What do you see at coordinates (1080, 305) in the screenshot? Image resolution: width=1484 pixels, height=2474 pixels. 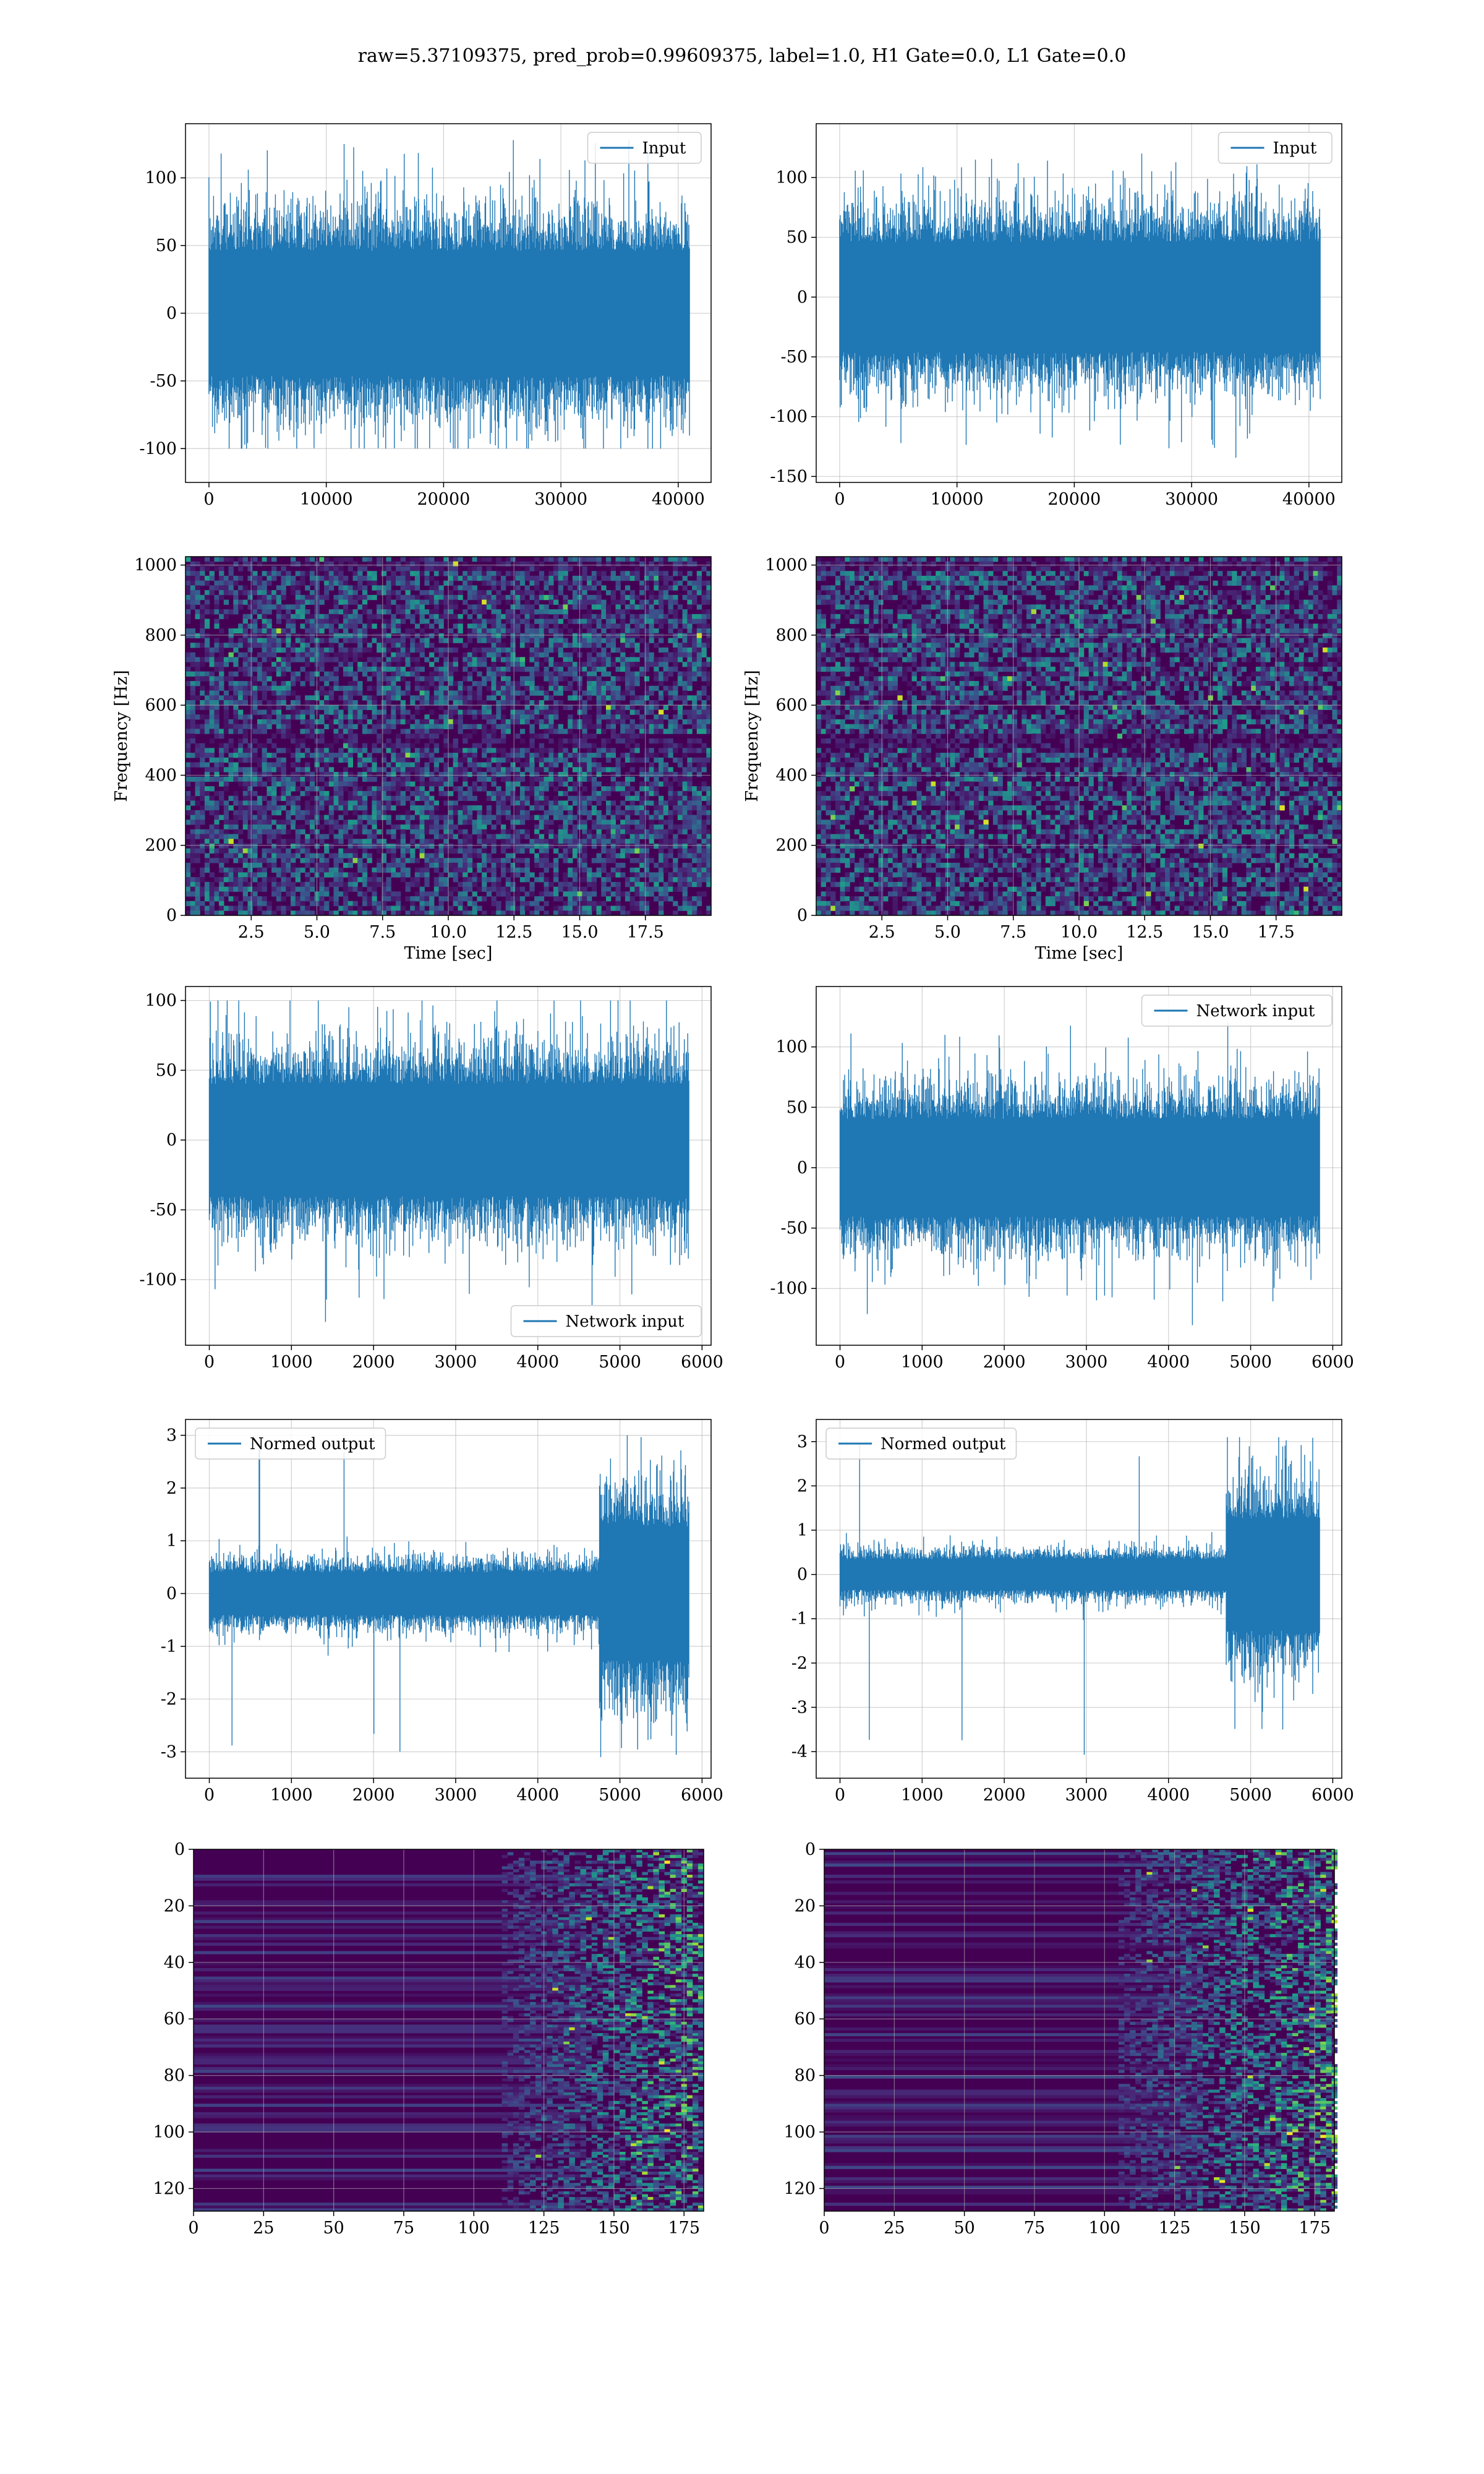 I see `series-line-input` at bounding box center [1080, 305].